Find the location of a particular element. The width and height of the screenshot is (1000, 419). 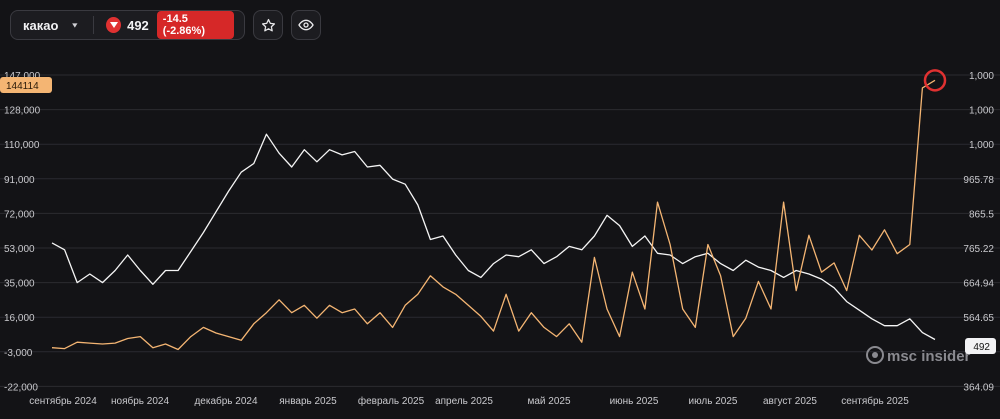

watermark-logo-icon is located at coordinates (875, 355).